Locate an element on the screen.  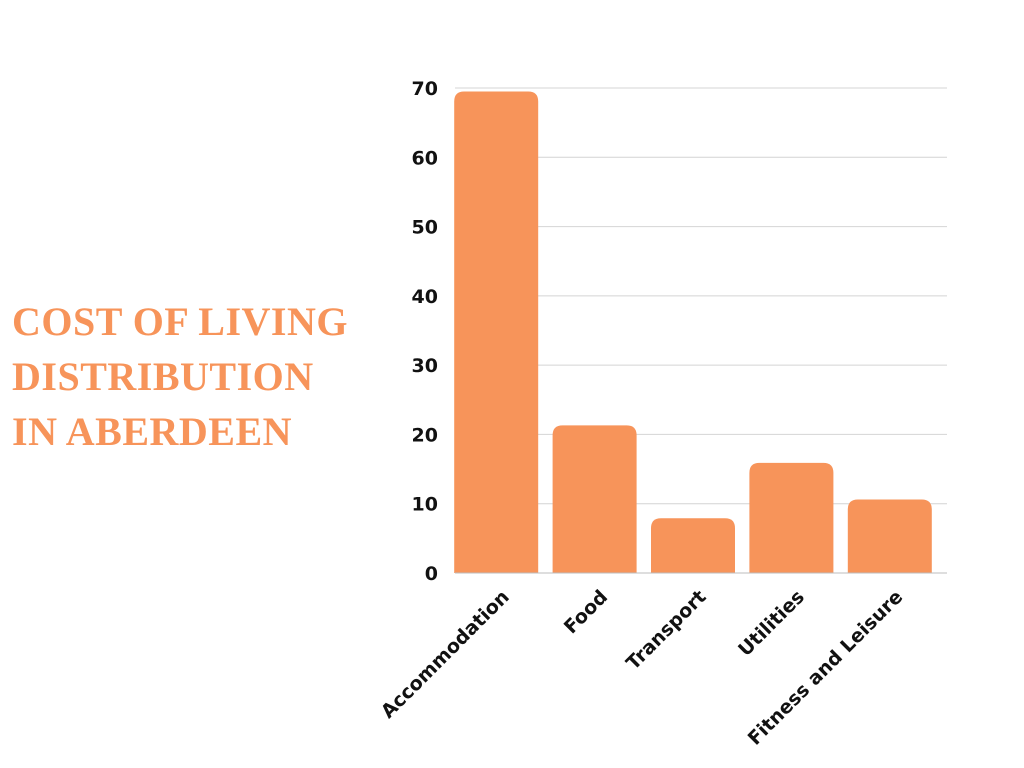
chart-title: COST OF LIVING DISTRIBUTION IN ABERDEEN is located at coordinates (202, 376).